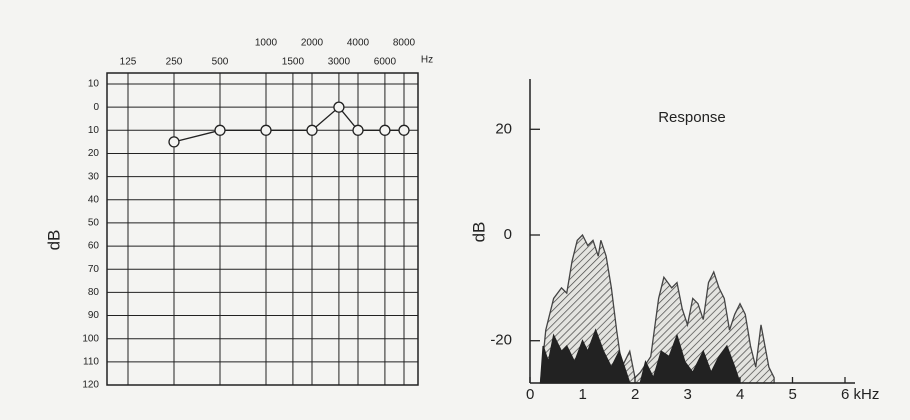 Image resolution: width=910 pixels, height=420 pixels. I want to click on x-tick-label: 250, so click(174, 62).